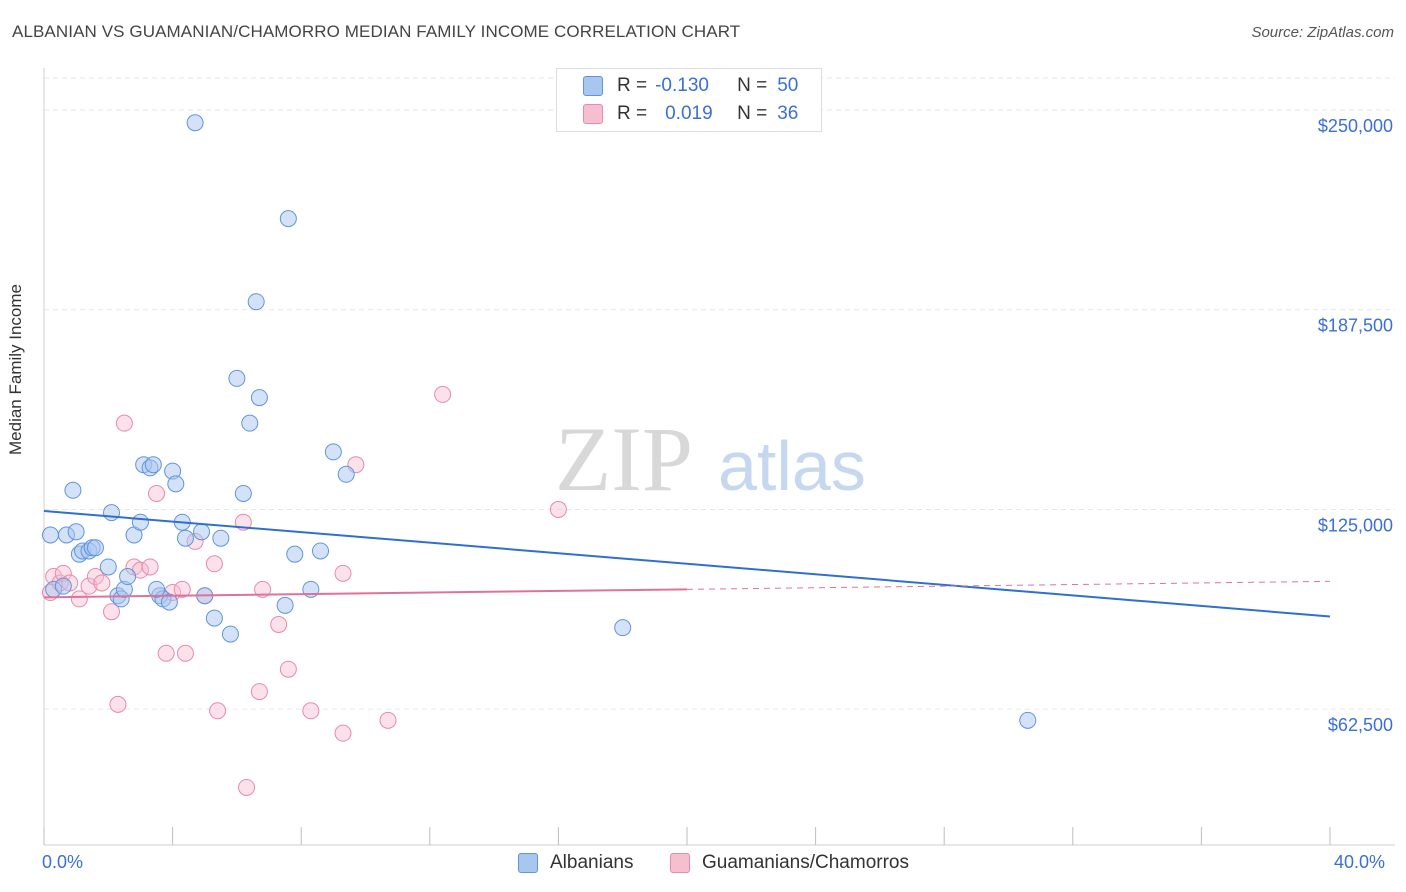 This screenshot has width=1406, height=892. I want to click on x-tick-min: 0.0%, so click(63, 862).